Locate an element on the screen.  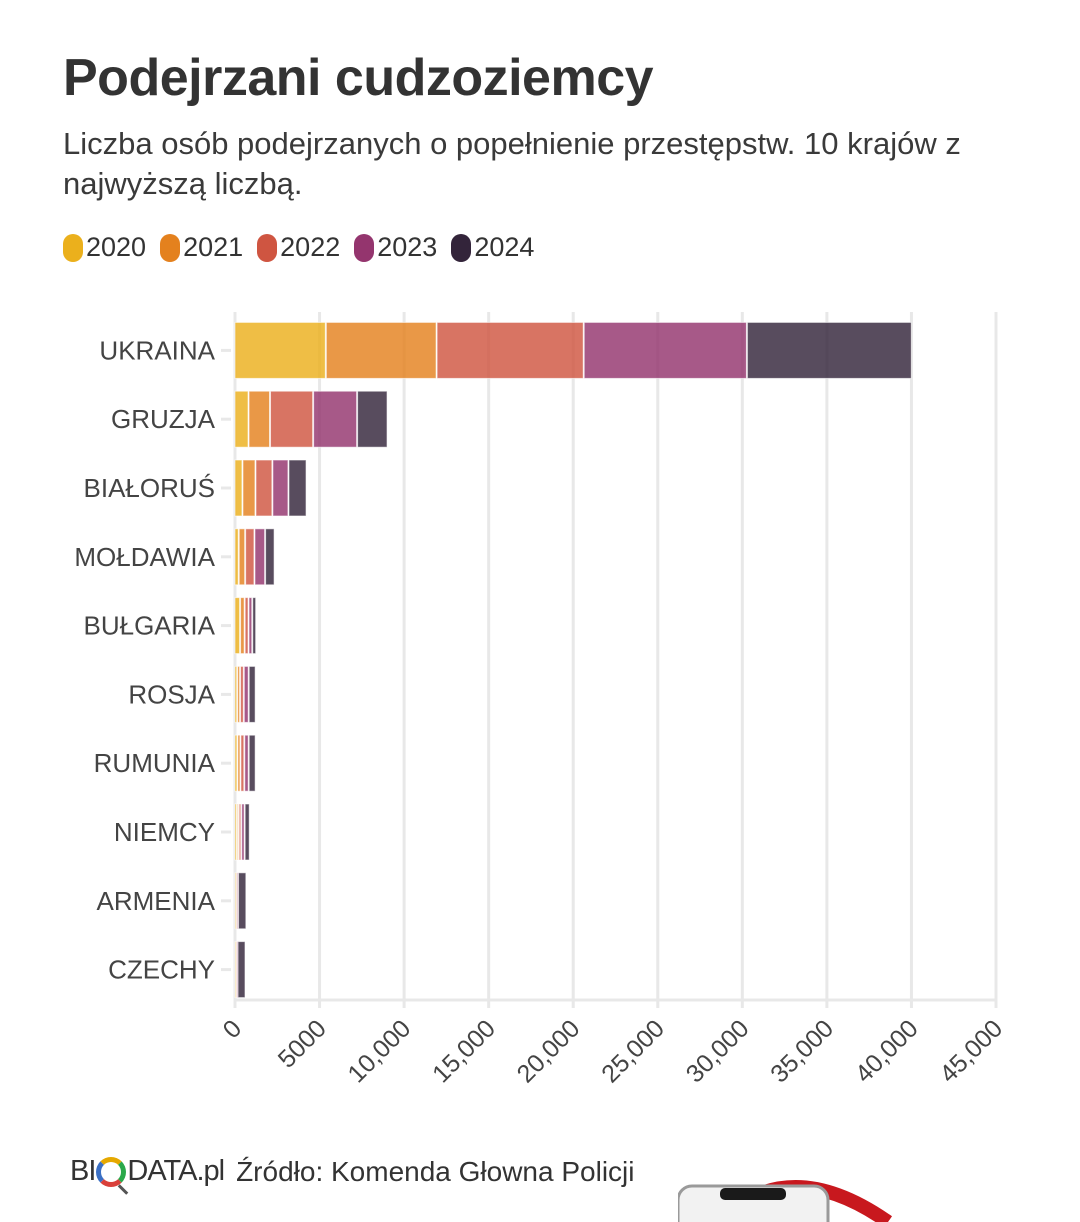
legend-item-2020: 2020 is located at coordinates (104, 247).